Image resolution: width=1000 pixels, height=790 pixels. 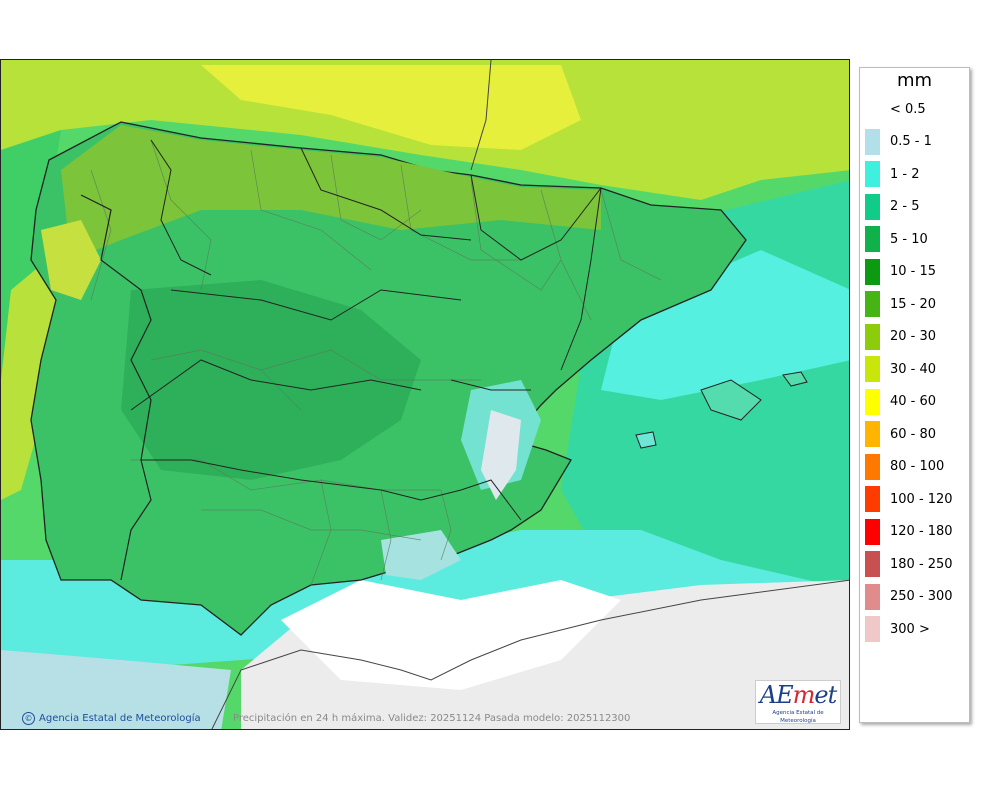 I want to click on legend-item: 60 - 80, so click(x=900, y=434).